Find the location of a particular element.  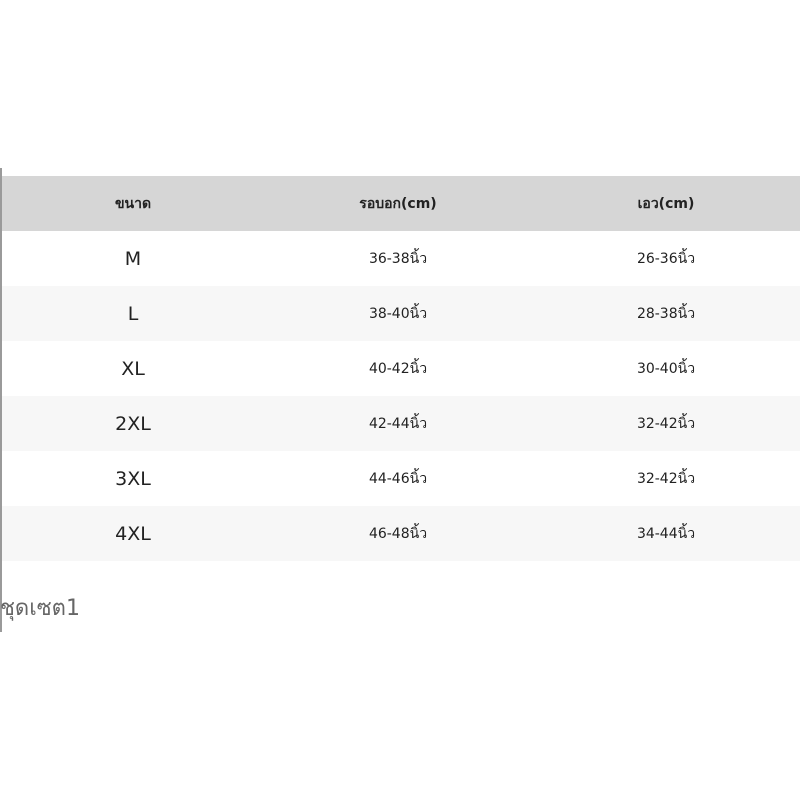

cell-waist: 34-44นิ้ว is located at coordinates (666, 533).